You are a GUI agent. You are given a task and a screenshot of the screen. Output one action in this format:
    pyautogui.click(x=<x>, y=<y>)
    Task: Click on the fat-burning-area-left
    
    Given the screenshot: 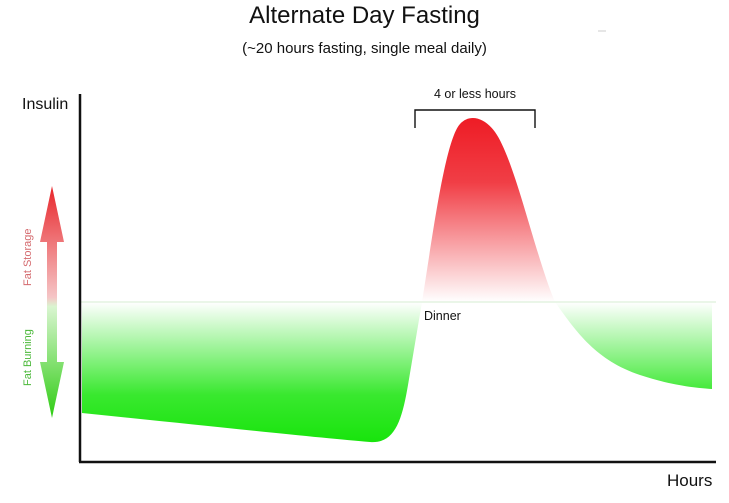 What is the action you would take?
    pyautogui.click(x=252, y=372)
    